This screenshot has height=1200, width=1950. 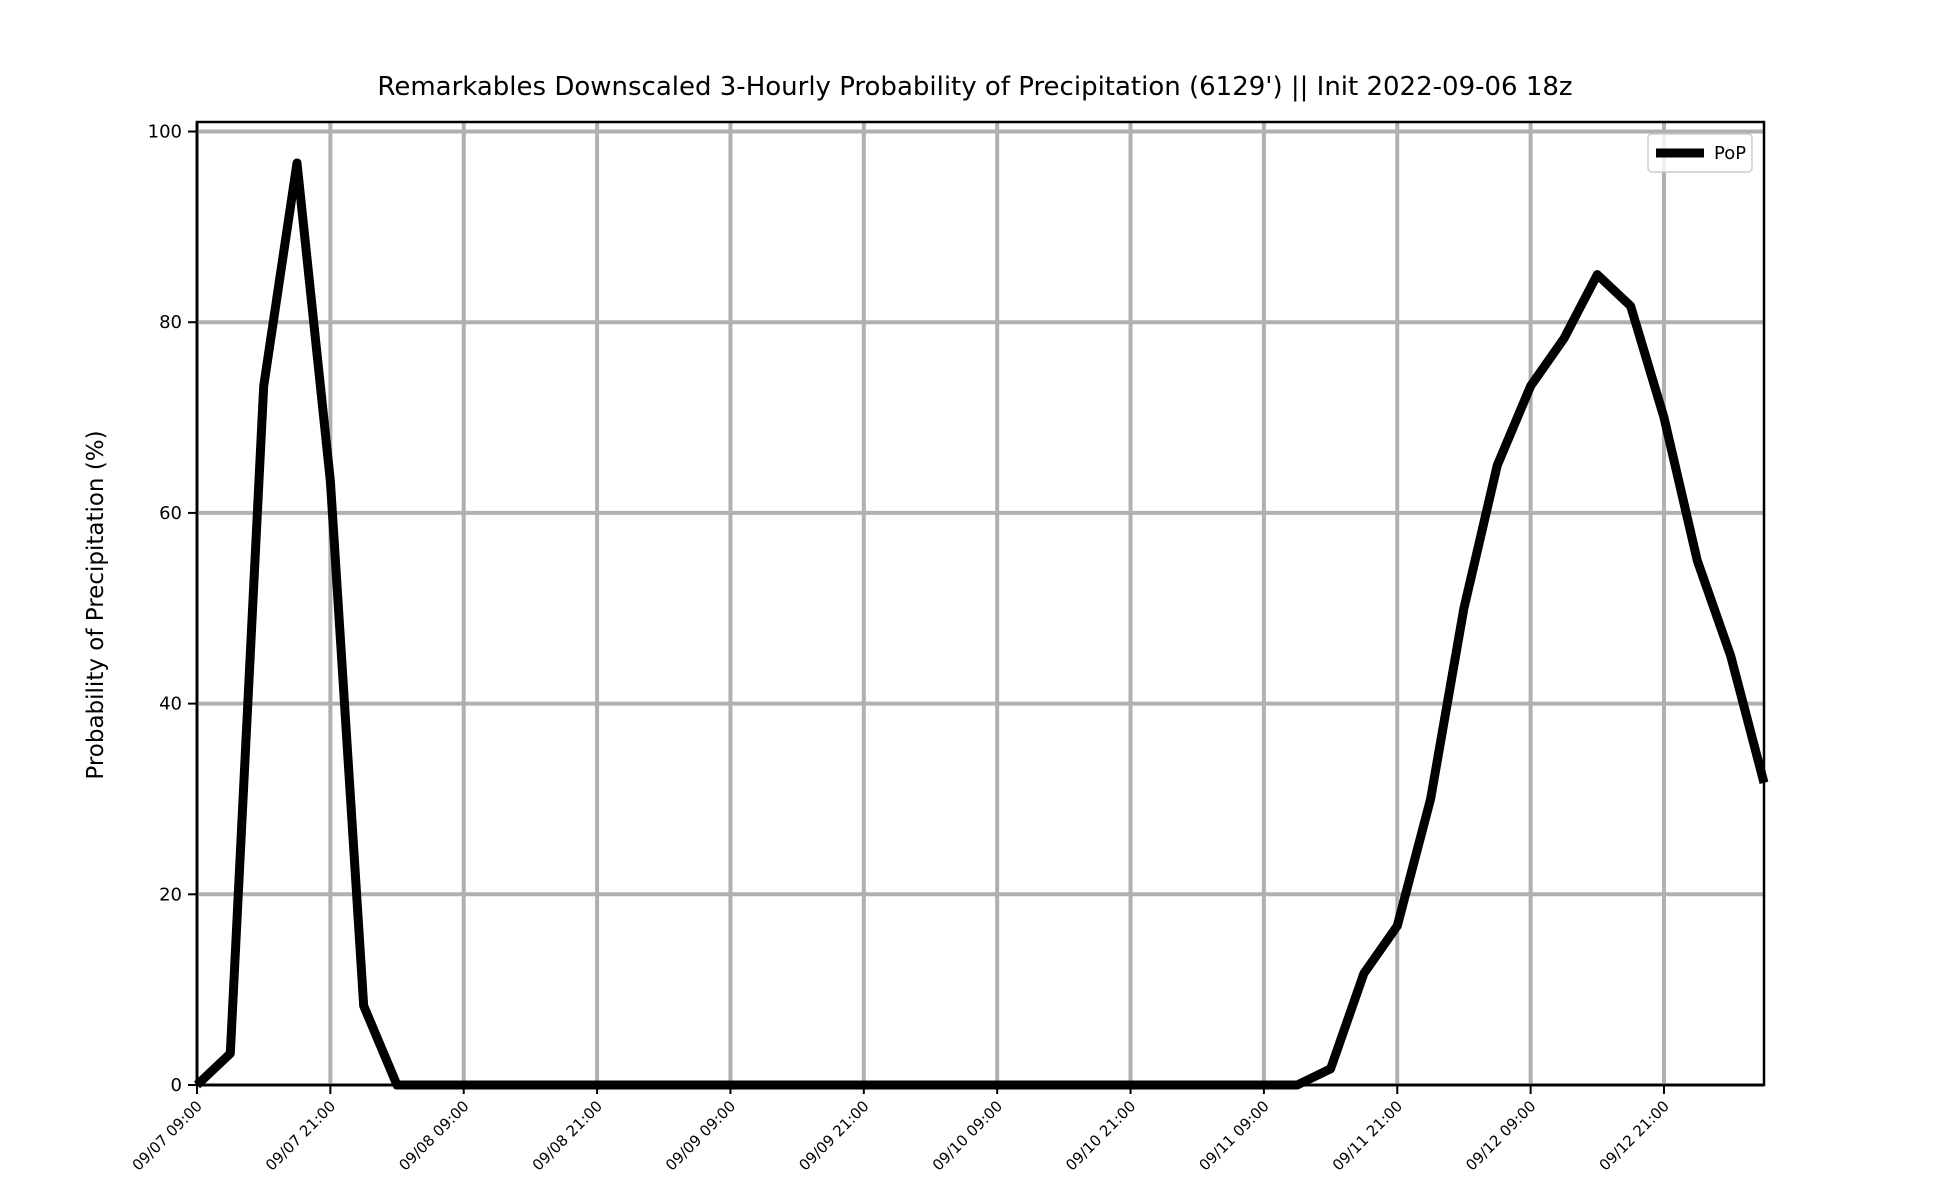 What do you see at coordinates (170, 704) in the screenshot?
I see `y-tick-label: 40` at bounding box center [170, 704].